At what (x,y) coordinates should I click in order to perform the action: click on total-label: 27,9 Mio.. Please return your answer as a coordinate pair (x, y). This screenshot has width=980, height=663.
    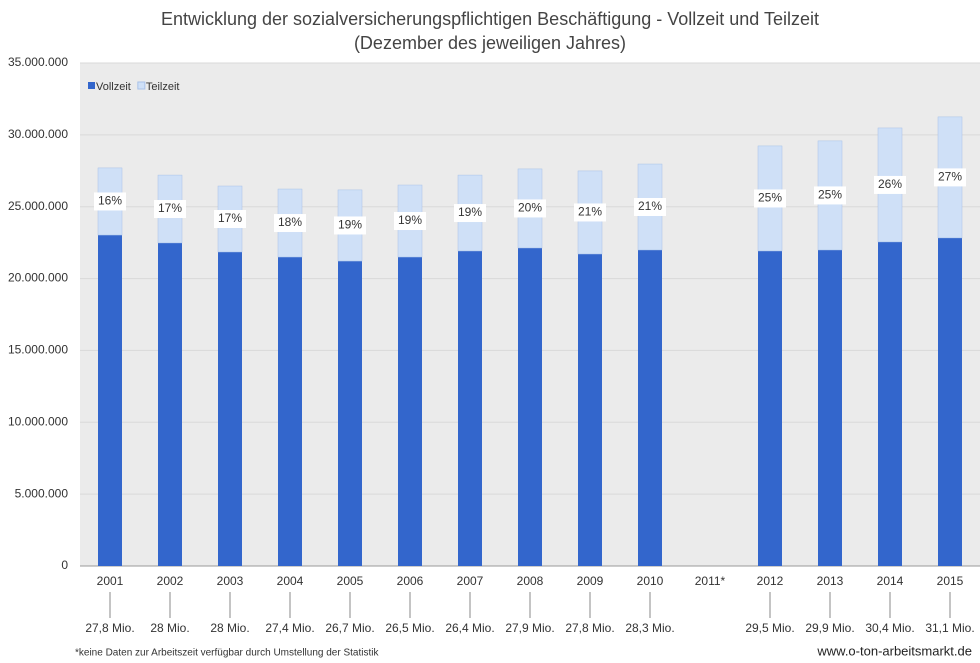
    Looking at the image, I should click on (529, 628).